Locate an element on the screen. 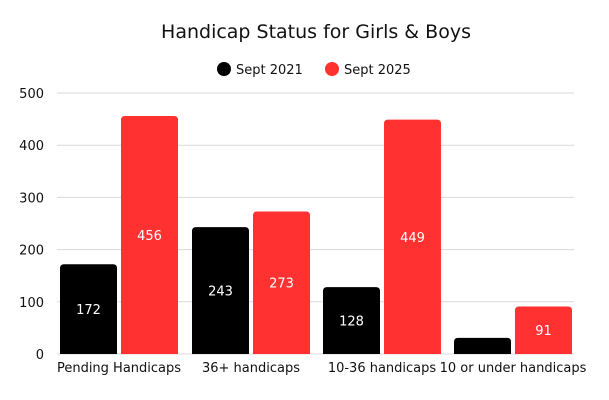  data-label: 91 is located at coordinates (543, 331).